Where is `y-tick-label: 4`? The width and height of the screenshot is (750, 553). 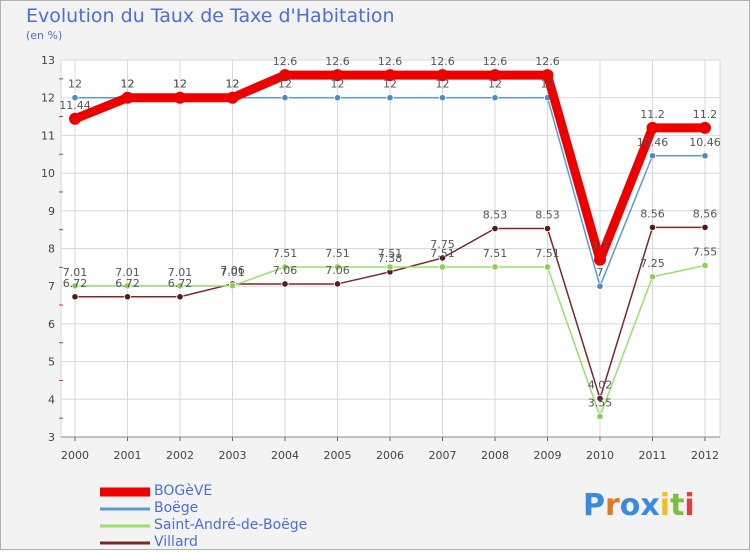
y-tick-label: 4 is located at coordinates (51, 399).